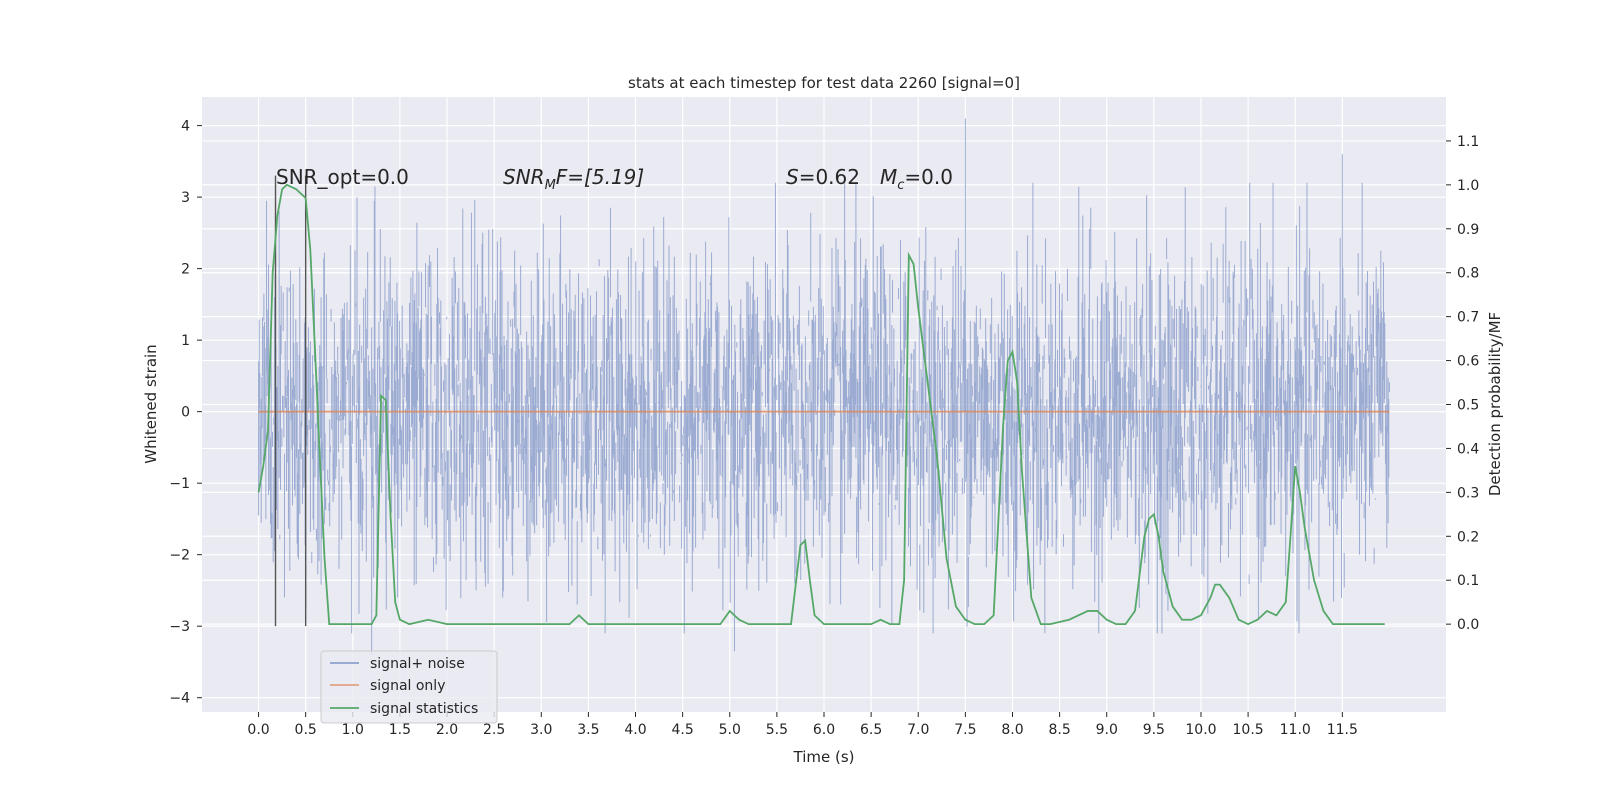 This screenshot has height=800, width=1600. Describe the element at coordinates (1059, 730) in the screenshot. I see `x-tick-label: 8.5` at that location.